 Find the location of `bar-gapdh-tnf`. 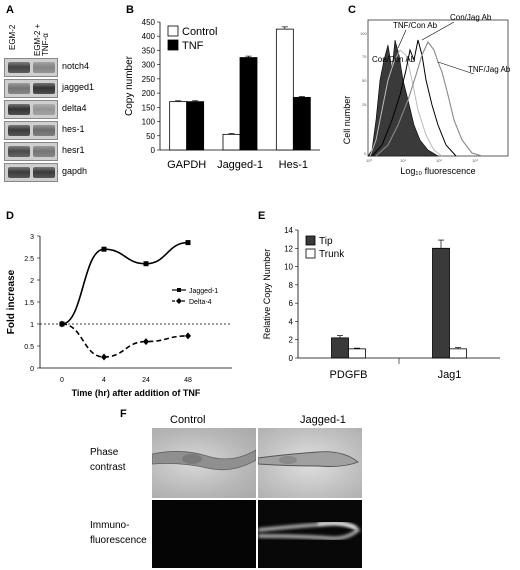

bar-gapdh-tnf is located at coordinates (195, 126).